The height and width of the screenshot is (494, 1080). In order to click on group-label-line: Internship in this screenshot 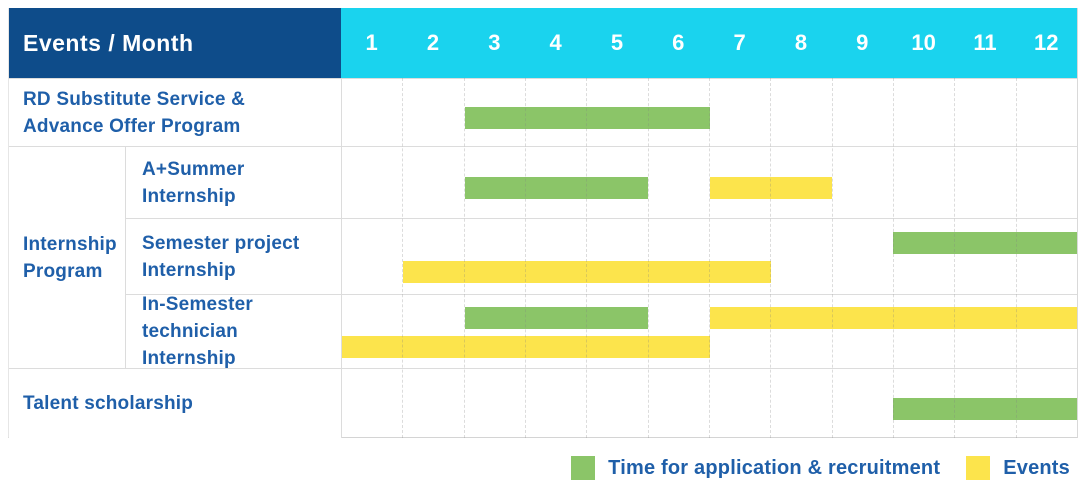, I will do `click(70, 244)`.